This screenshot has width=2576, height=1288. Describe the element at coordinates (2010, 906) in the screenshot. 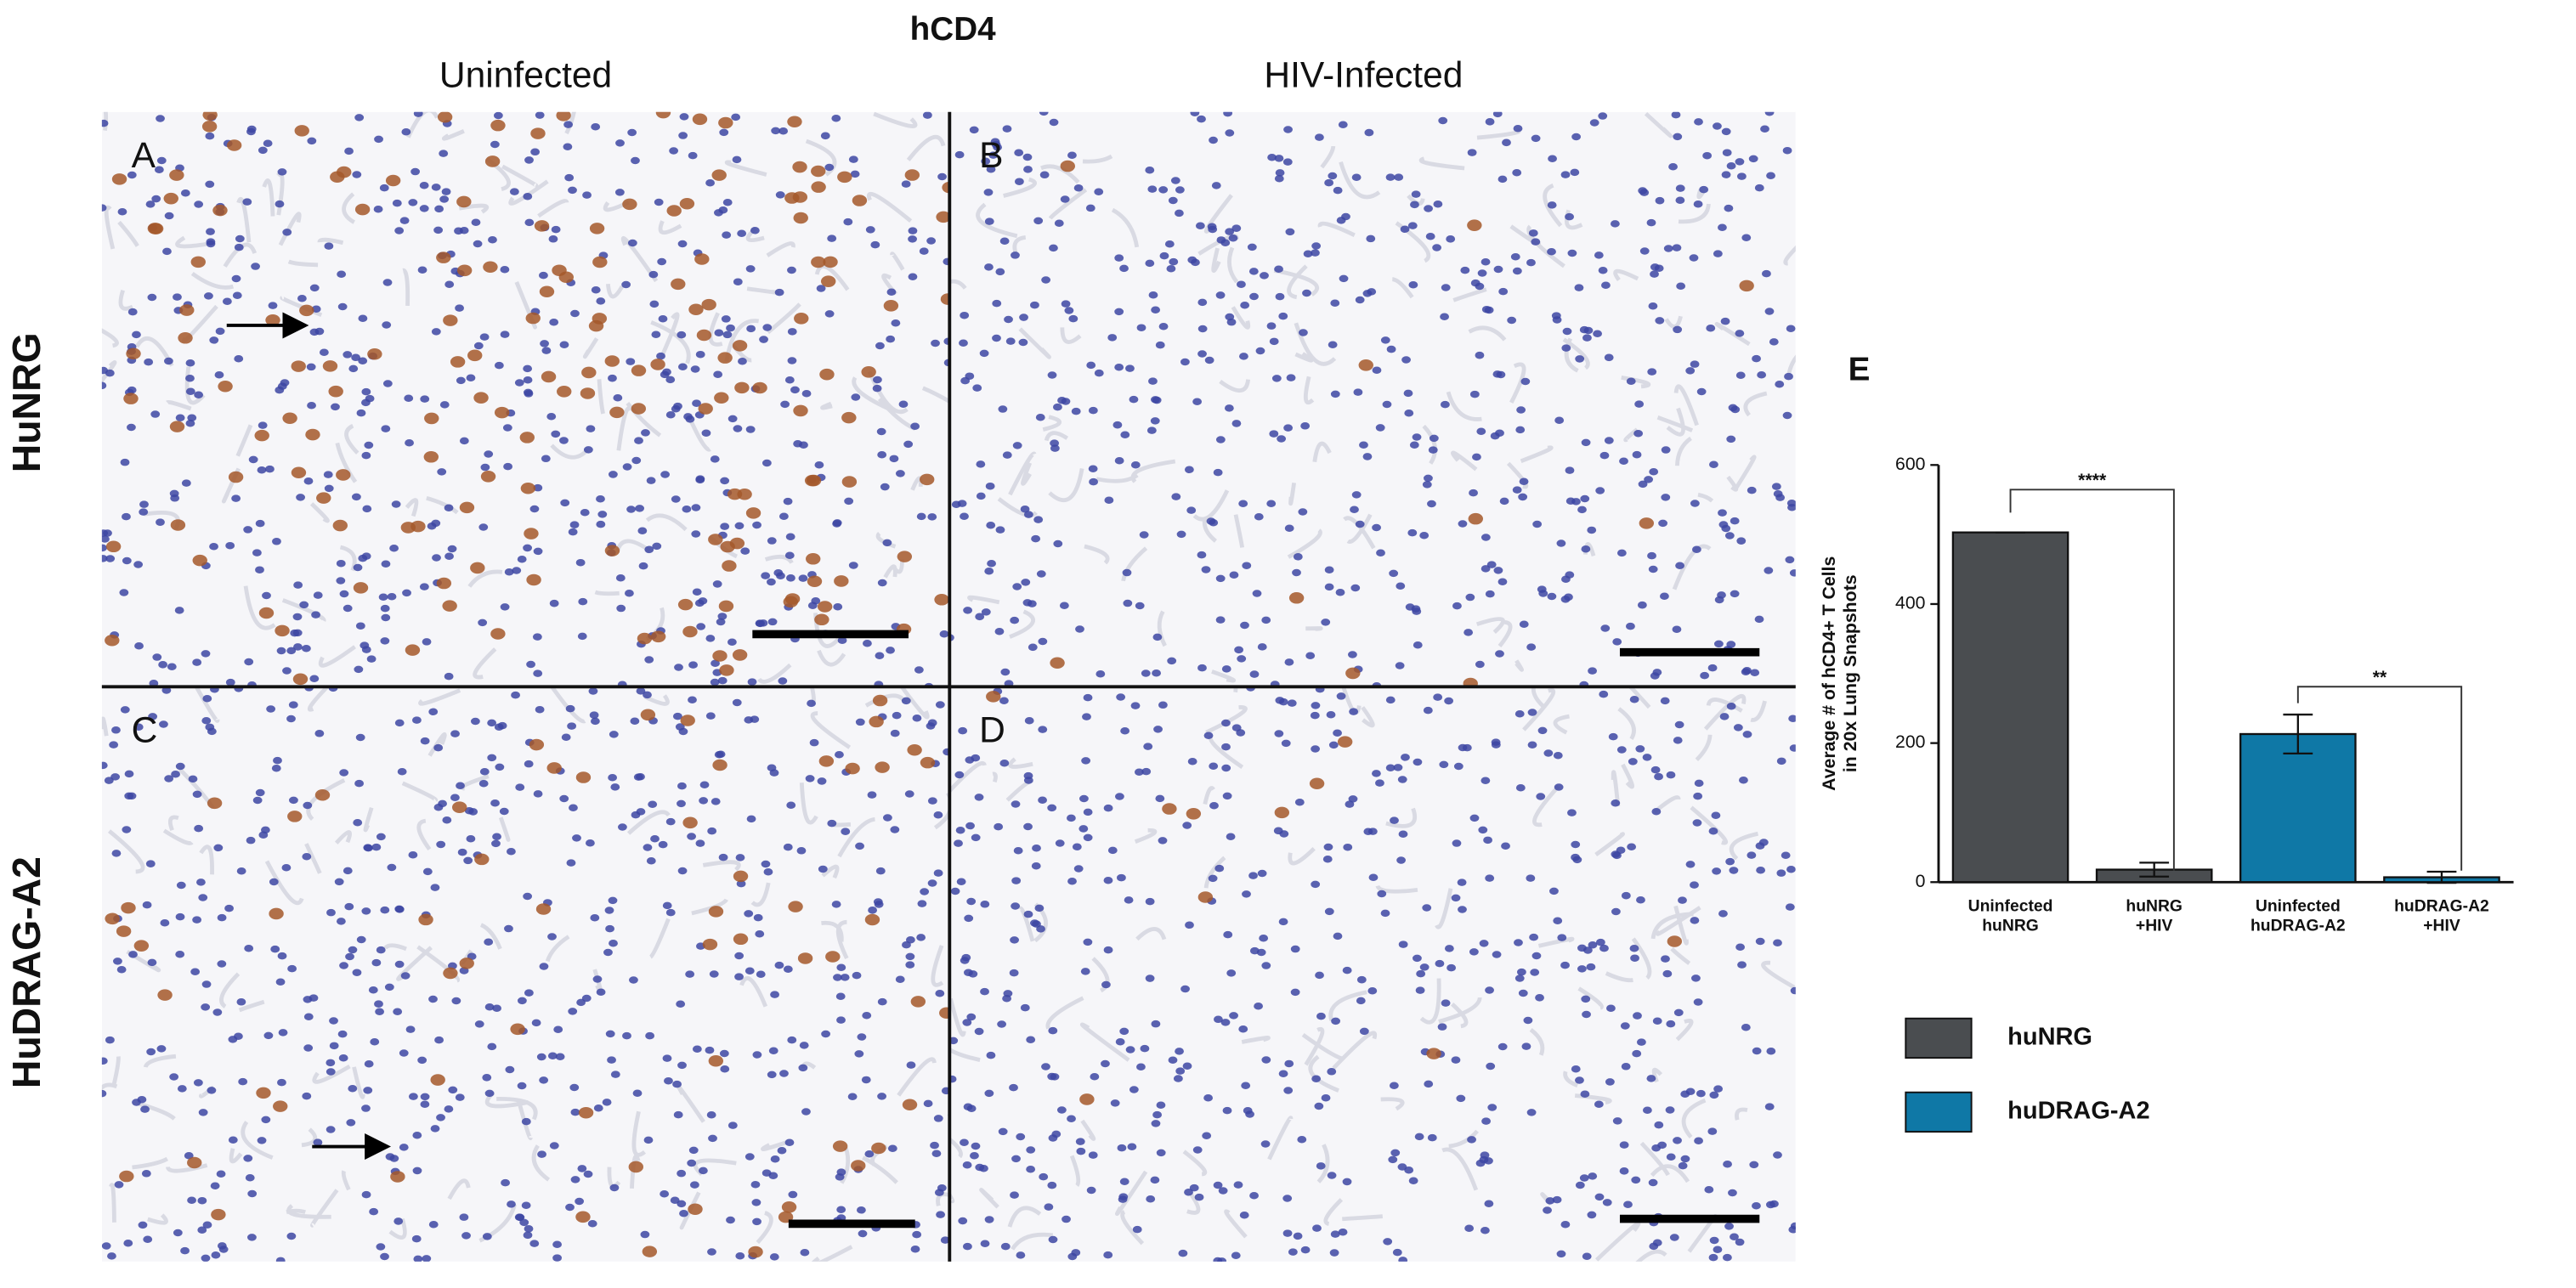

I see `x-tick-label: Uninfected` at that location.